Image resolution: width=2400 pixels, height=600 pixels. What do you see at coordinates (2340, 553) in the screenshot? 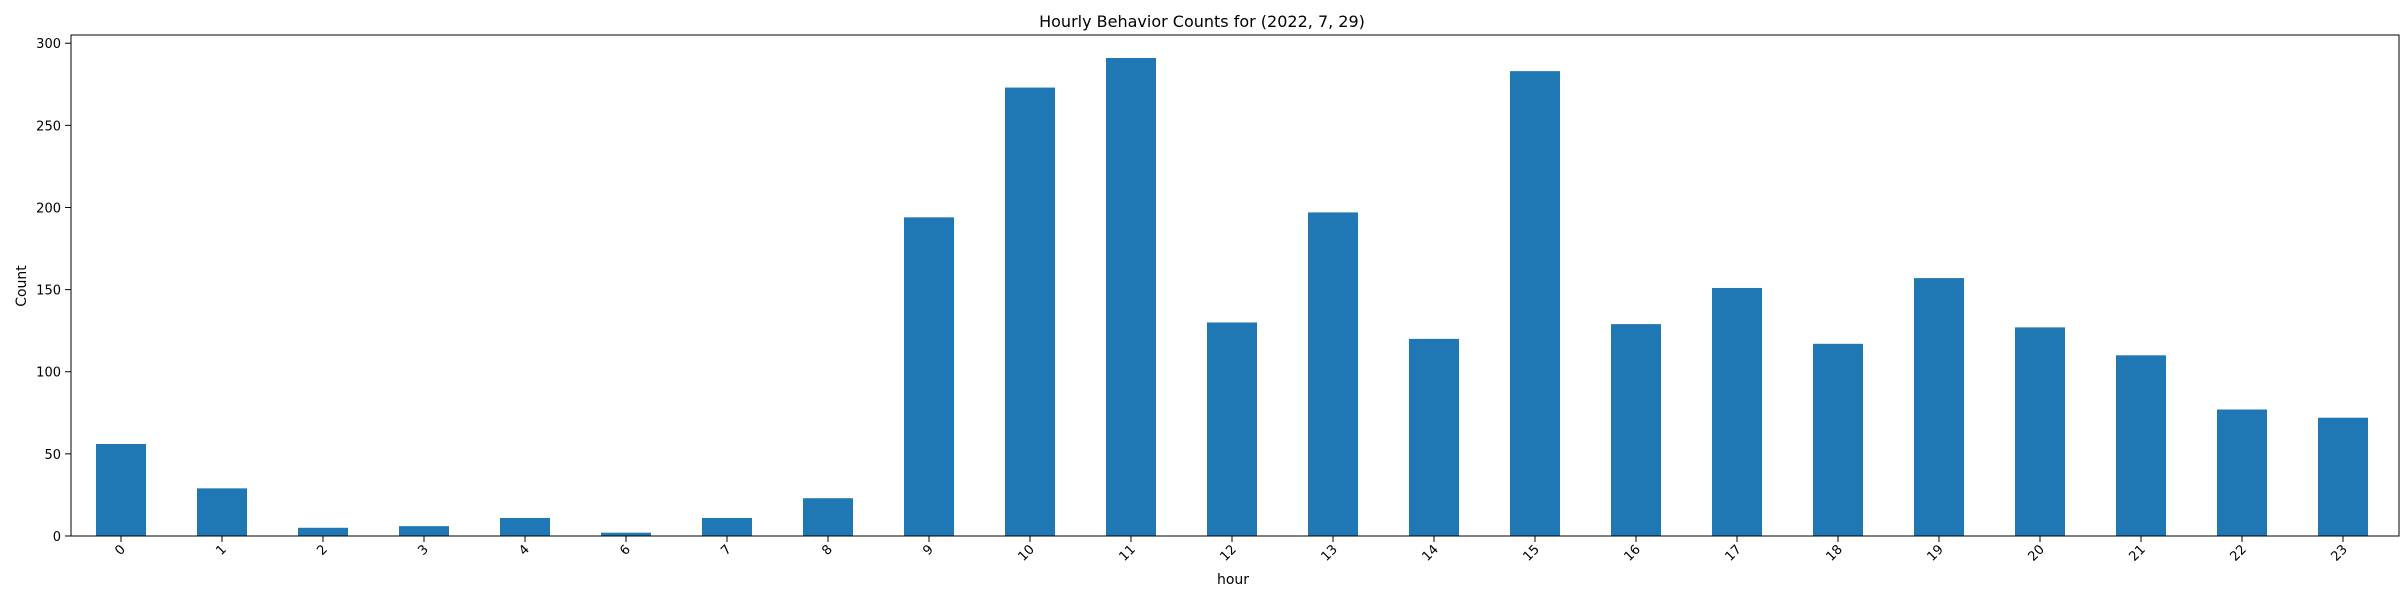
I see `x-tick-label: 23` at bounding box center [2340, 553].